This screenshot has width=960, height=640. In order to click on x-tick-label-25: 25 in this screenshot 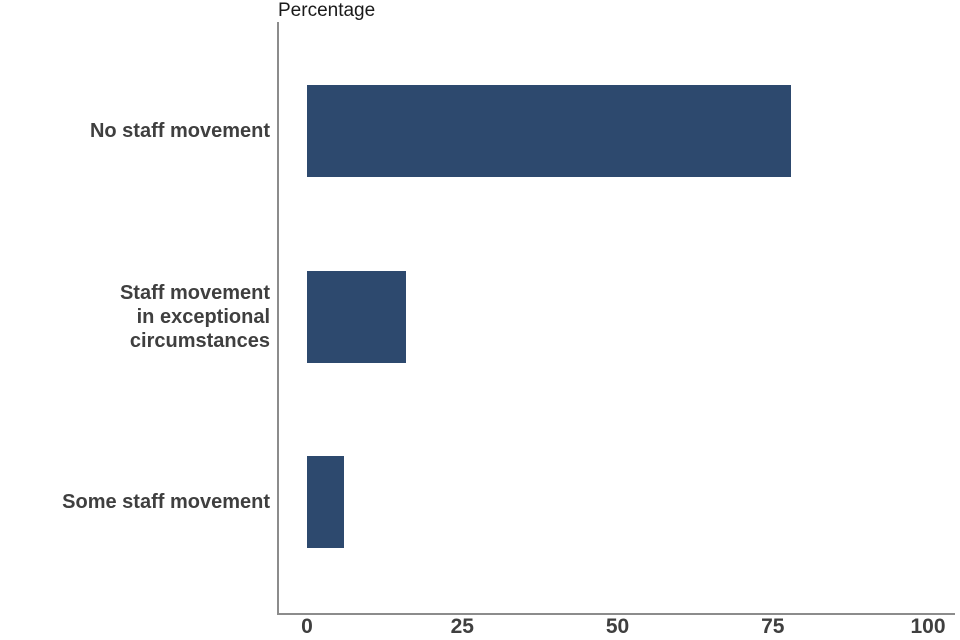, I will do `click(462, 626)`.